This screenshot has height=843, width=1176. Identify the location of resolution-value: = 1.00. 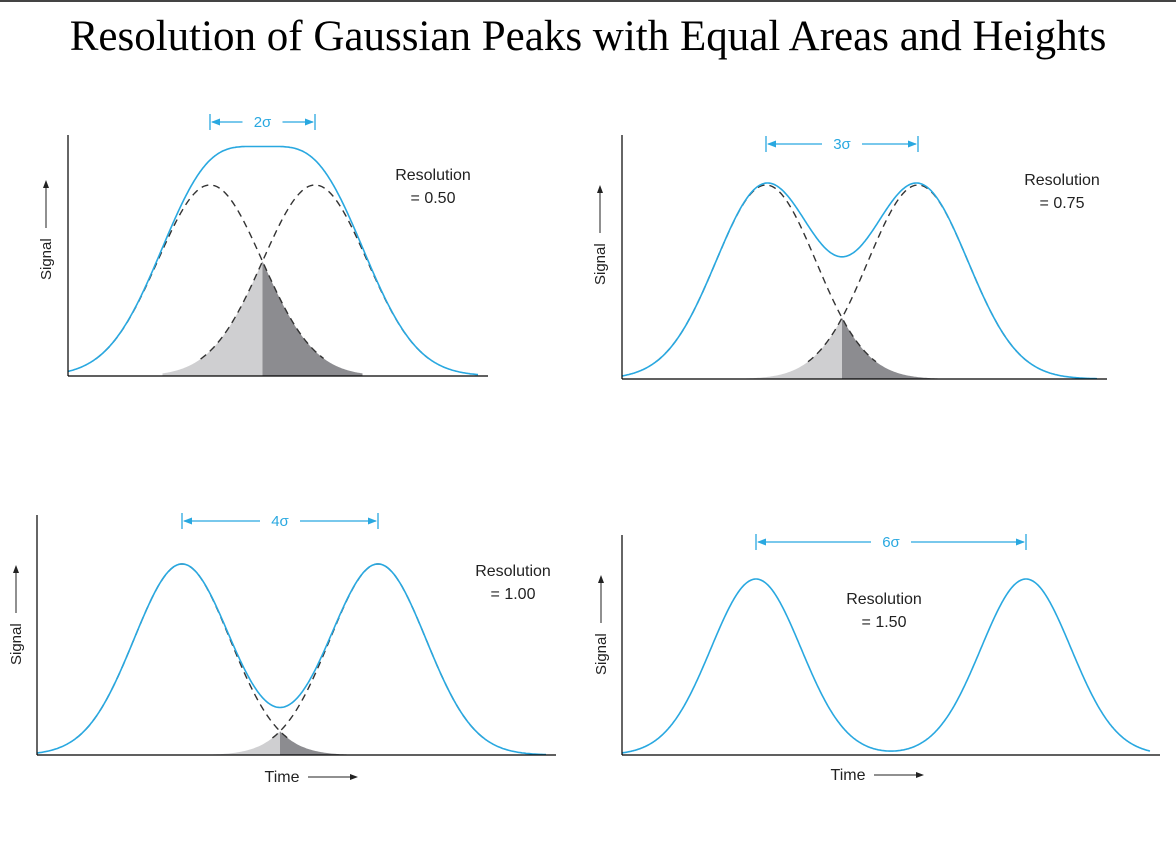
(513, 594).